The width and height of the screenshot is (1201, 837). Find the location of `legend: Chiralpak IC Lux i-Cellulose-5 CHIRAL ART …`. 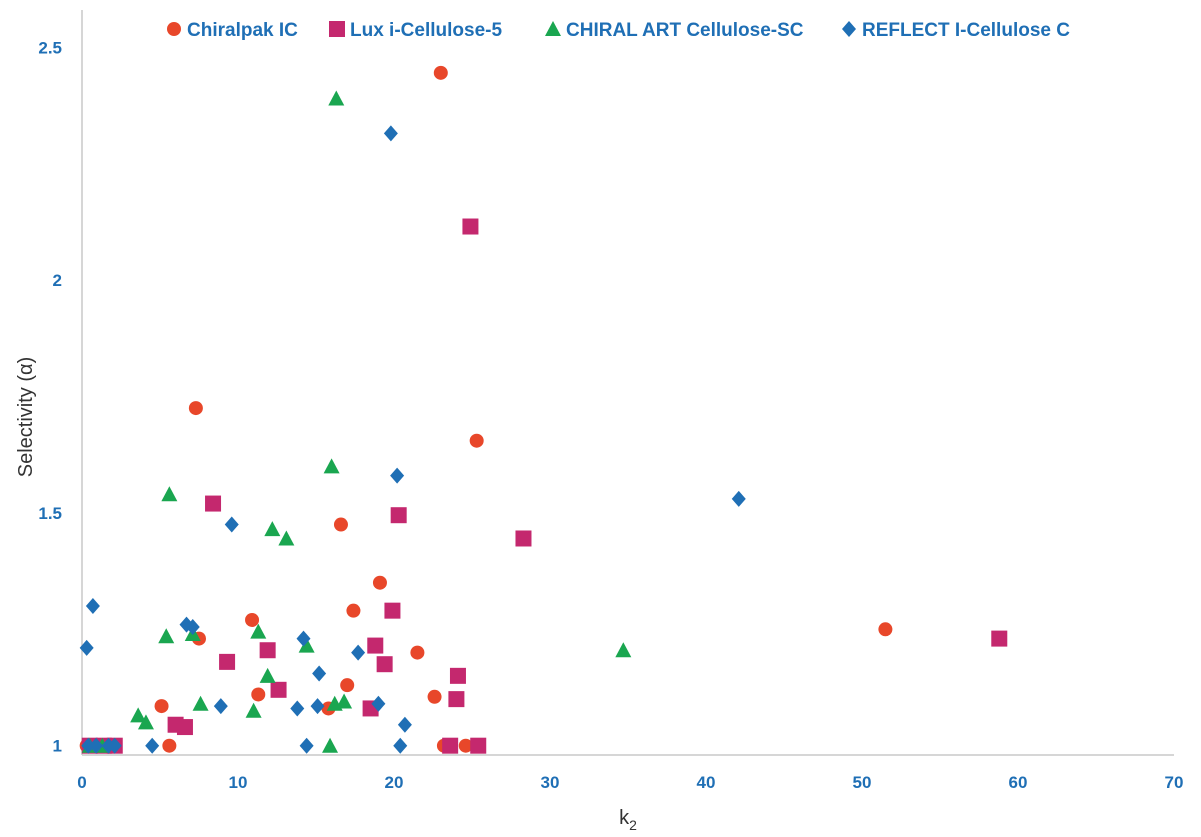

legend: Chiralpak IC Lux i-Cellulose-5 CHIRAL ART … is located at coordinates (618, 30).